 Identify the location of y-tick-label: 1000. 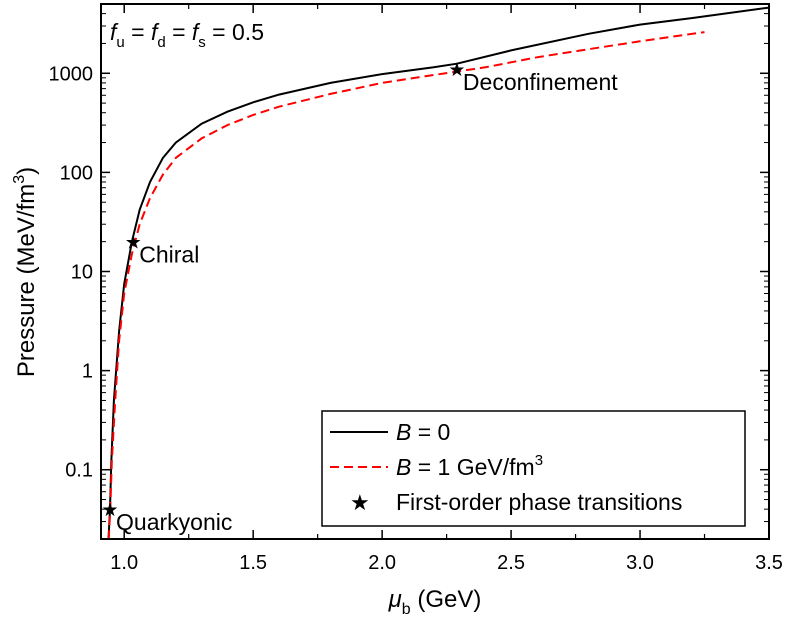
(71, 74).